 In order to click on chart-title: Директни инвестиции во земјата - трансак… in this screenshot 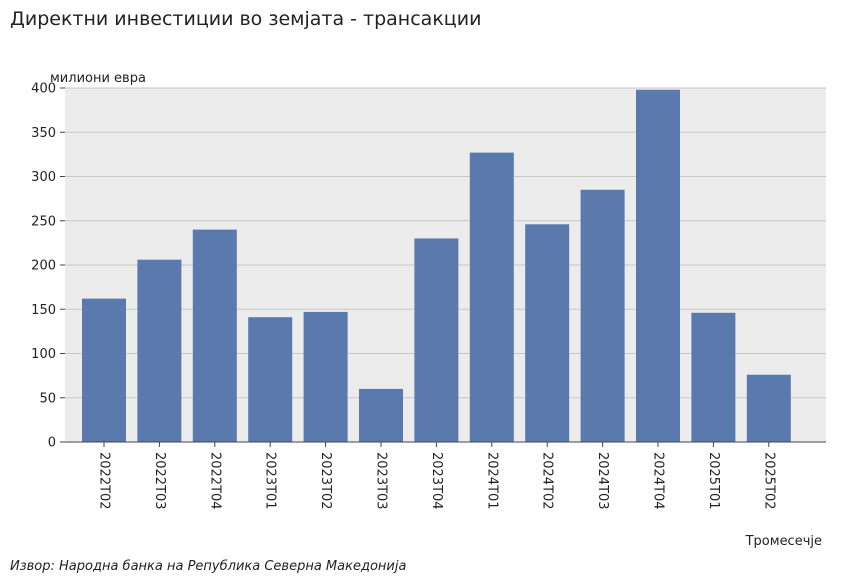, I will do `click(246, 19)`.